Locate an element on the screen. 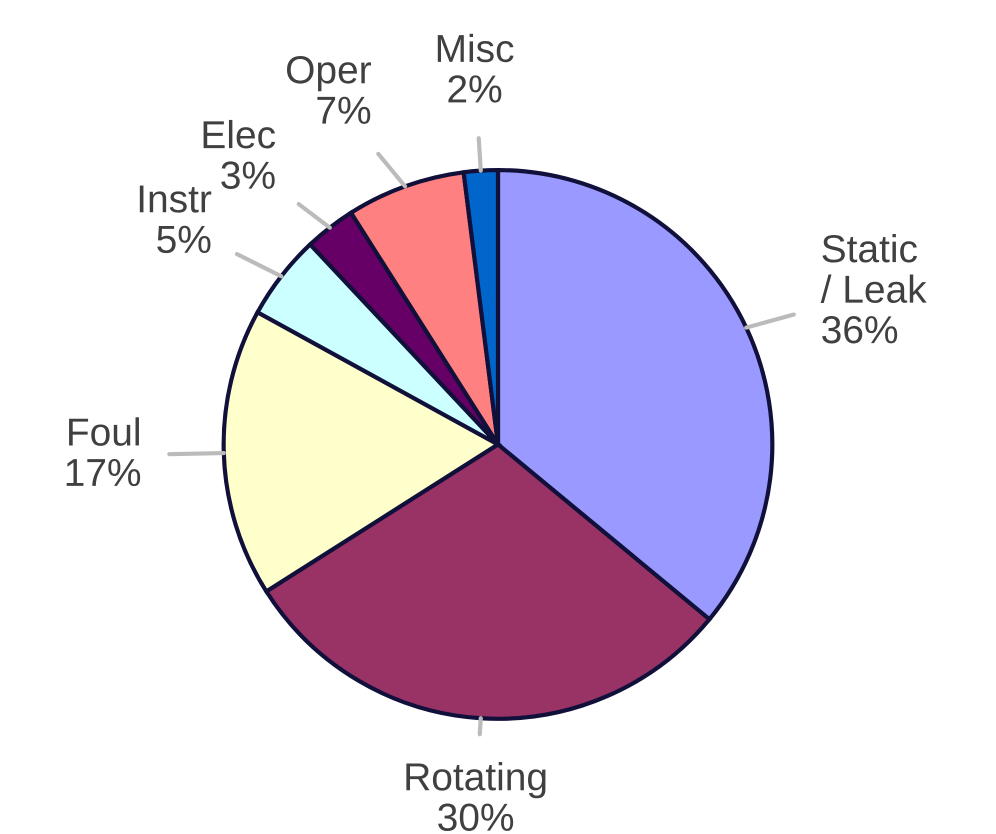  slice-label: Instr is located at coordinates (176, 199).